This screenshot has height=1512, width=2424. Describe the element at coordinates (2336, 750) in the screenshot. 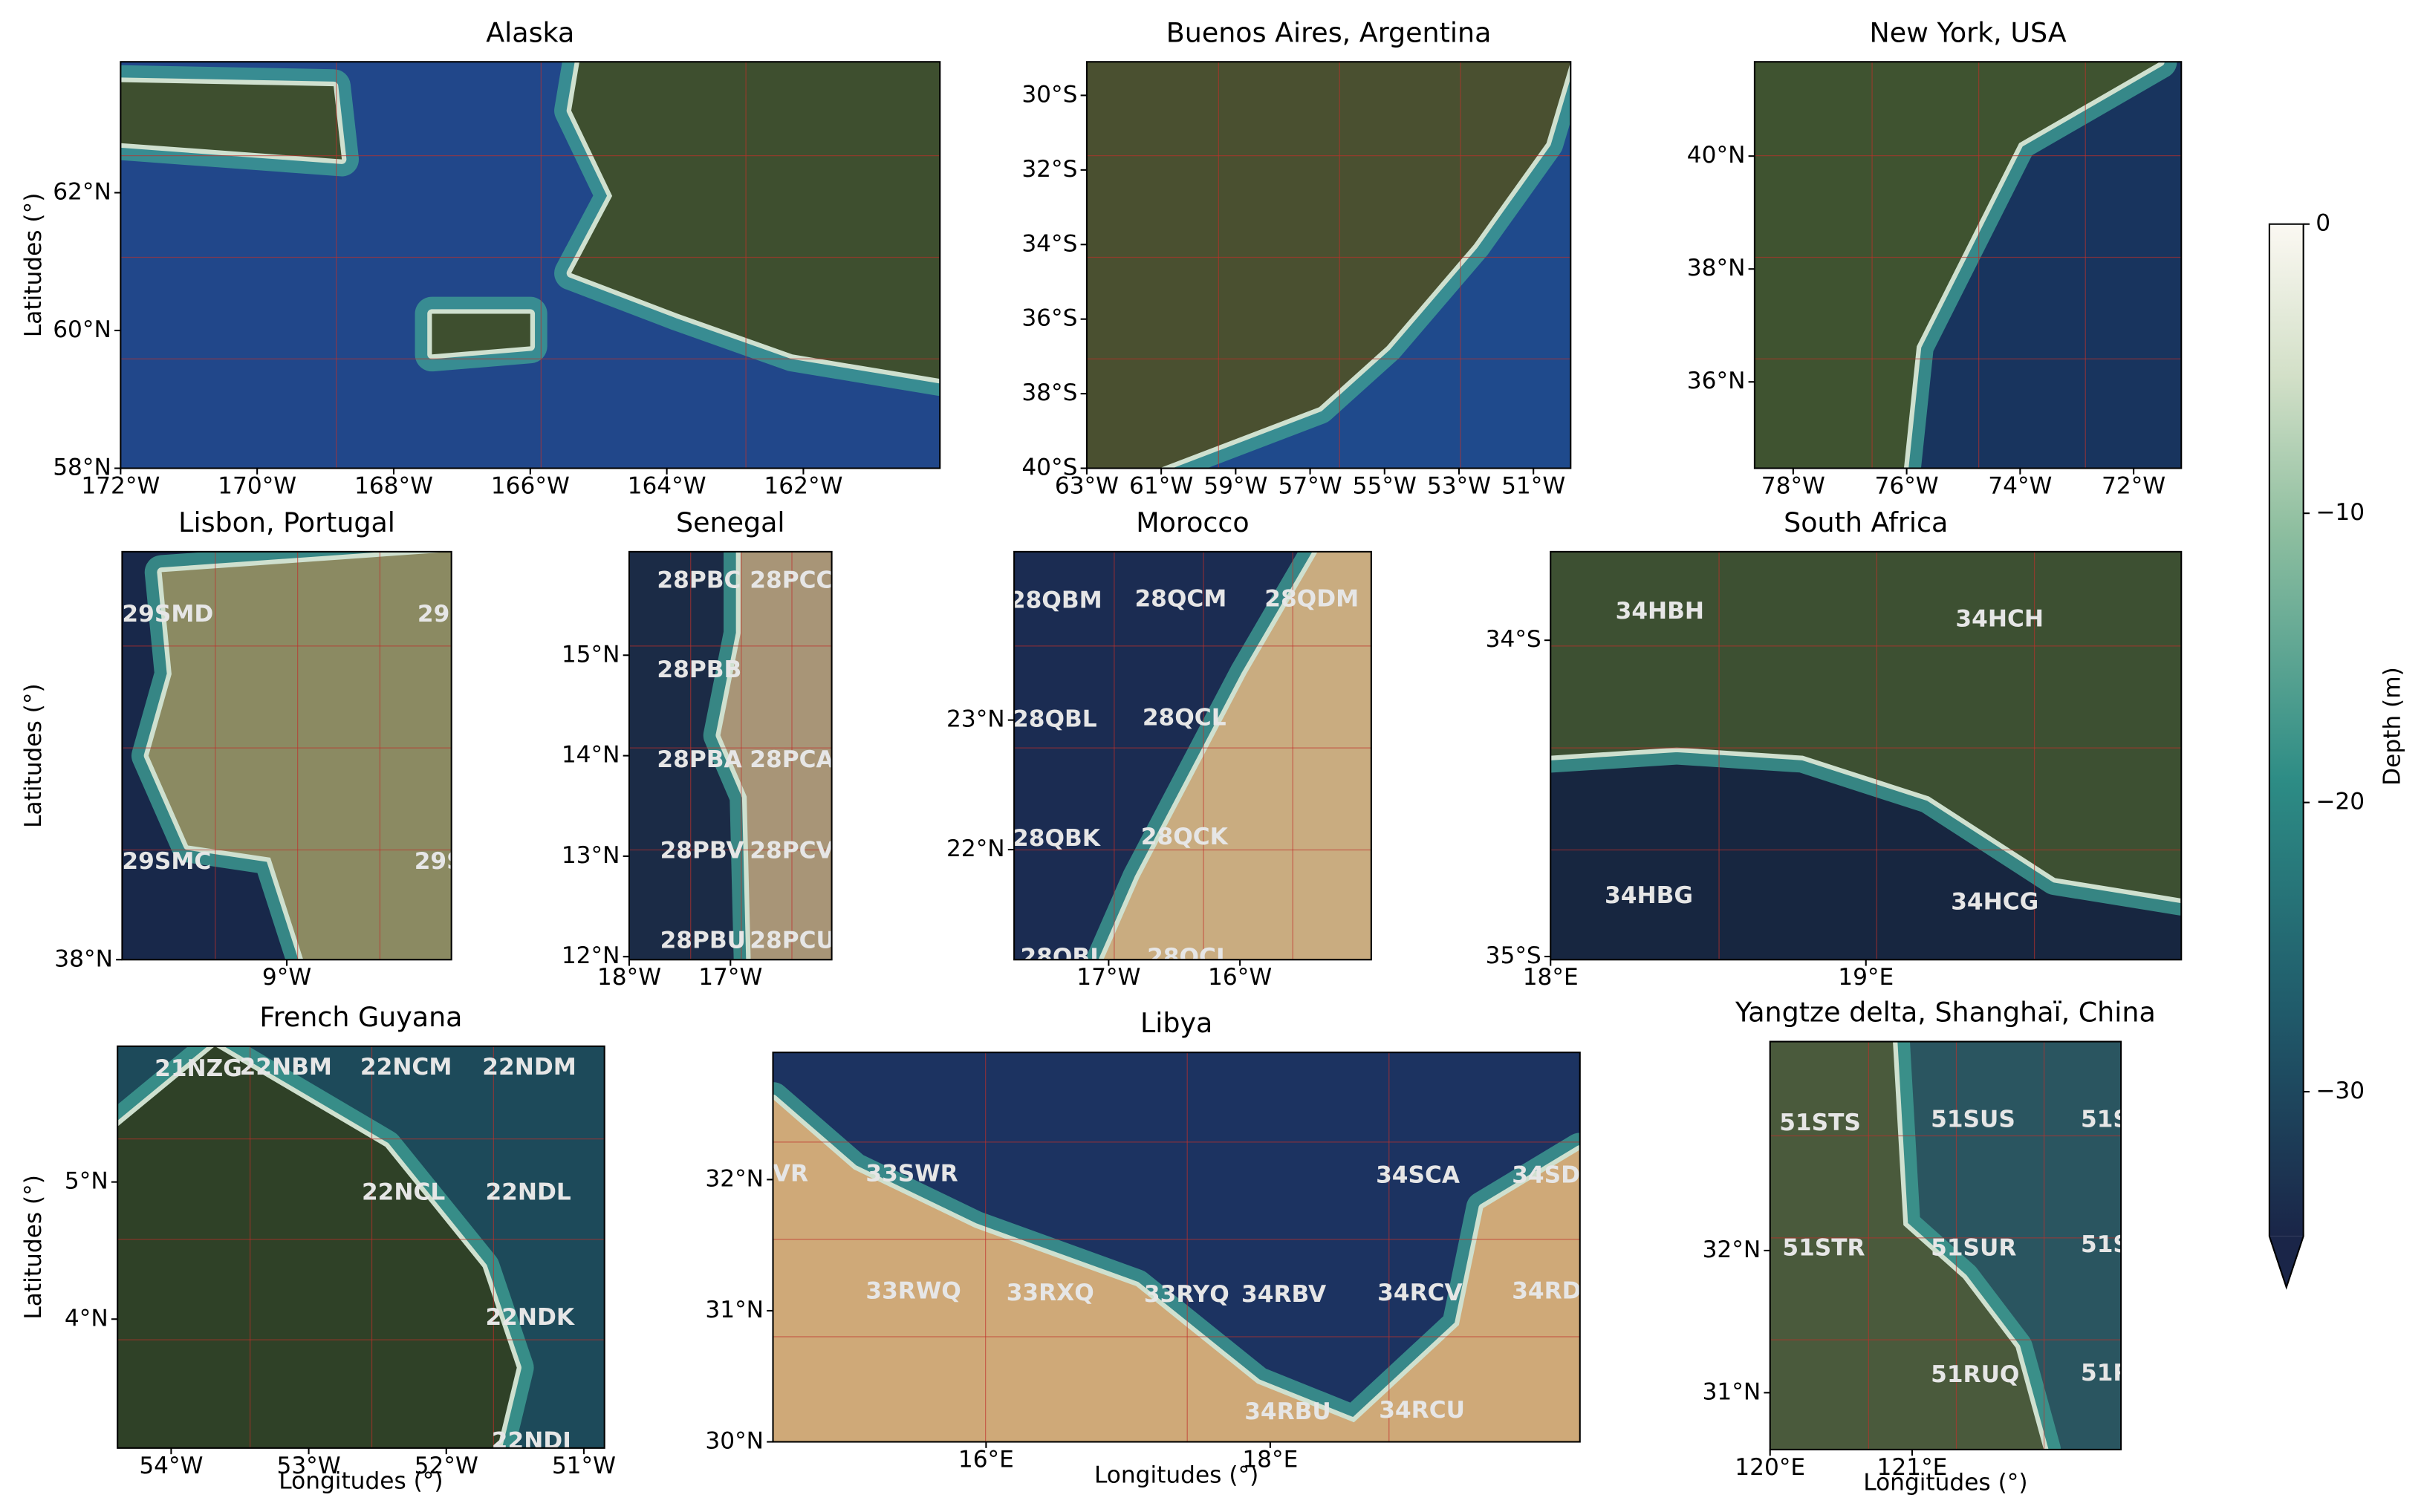

I see `colorbar: 0 −10 −20 −30 Depth (m)` at that location.